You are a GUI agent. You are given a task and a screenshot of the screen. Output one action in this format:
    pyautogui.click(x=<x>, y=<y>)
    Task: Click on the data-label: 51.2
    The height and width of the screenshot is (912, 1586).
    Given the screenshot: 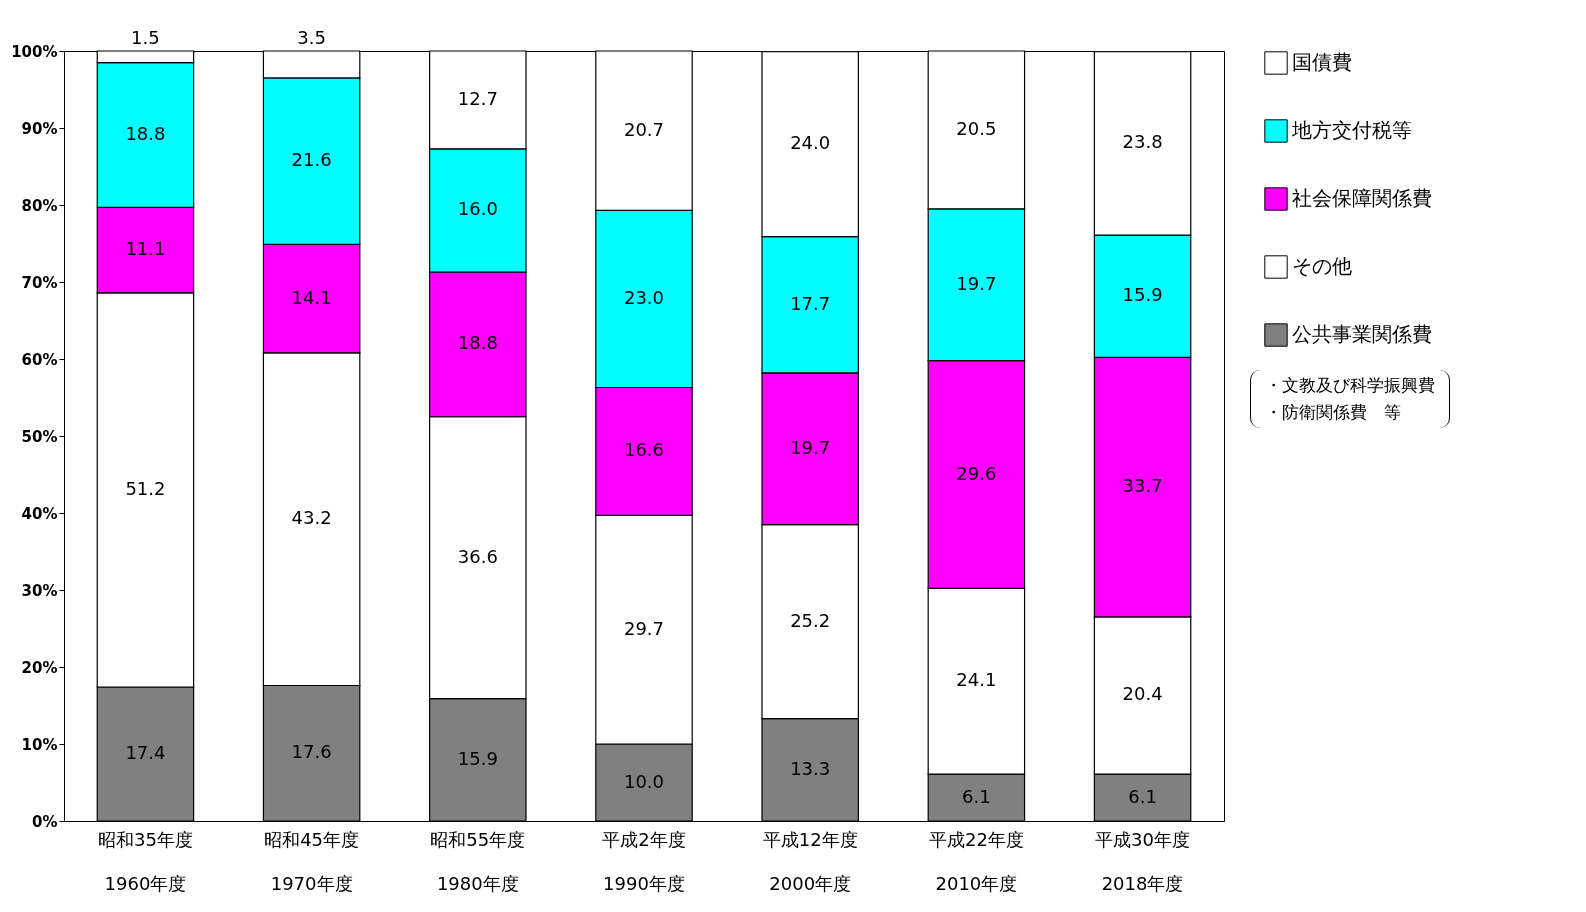 What is the action you would take?
    pyautogui.click(x=145, y=488)
    